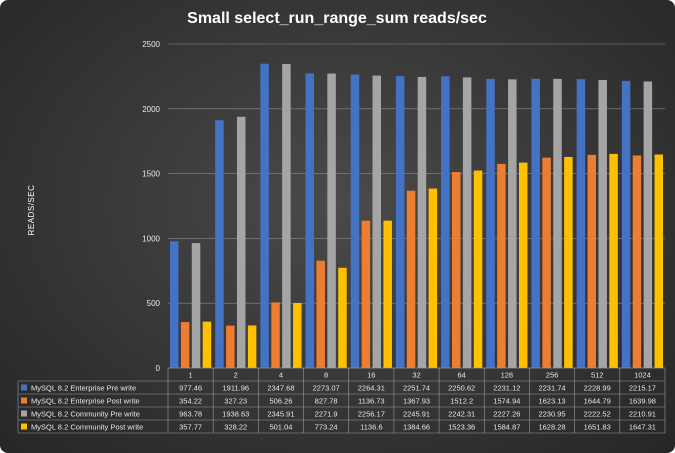 The image size is (675, 453). I want to click on data-label: 506.26, so click(280, 401).